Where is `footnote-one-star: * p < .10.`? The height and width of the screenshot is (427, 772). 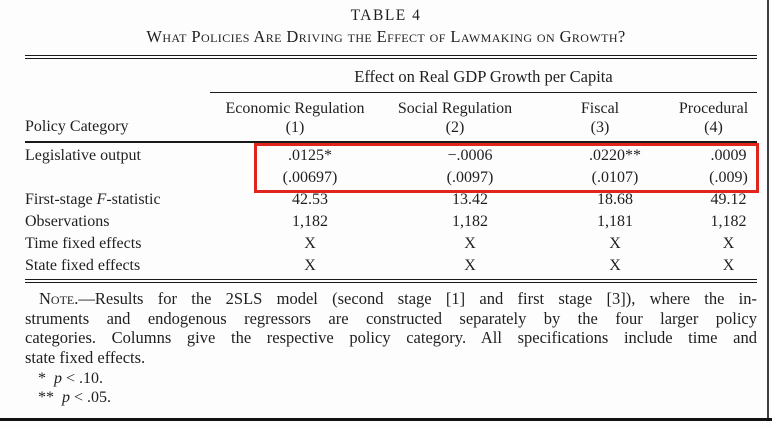
footnote-one-star: * p < .10. is located at coordinates (405, 378).